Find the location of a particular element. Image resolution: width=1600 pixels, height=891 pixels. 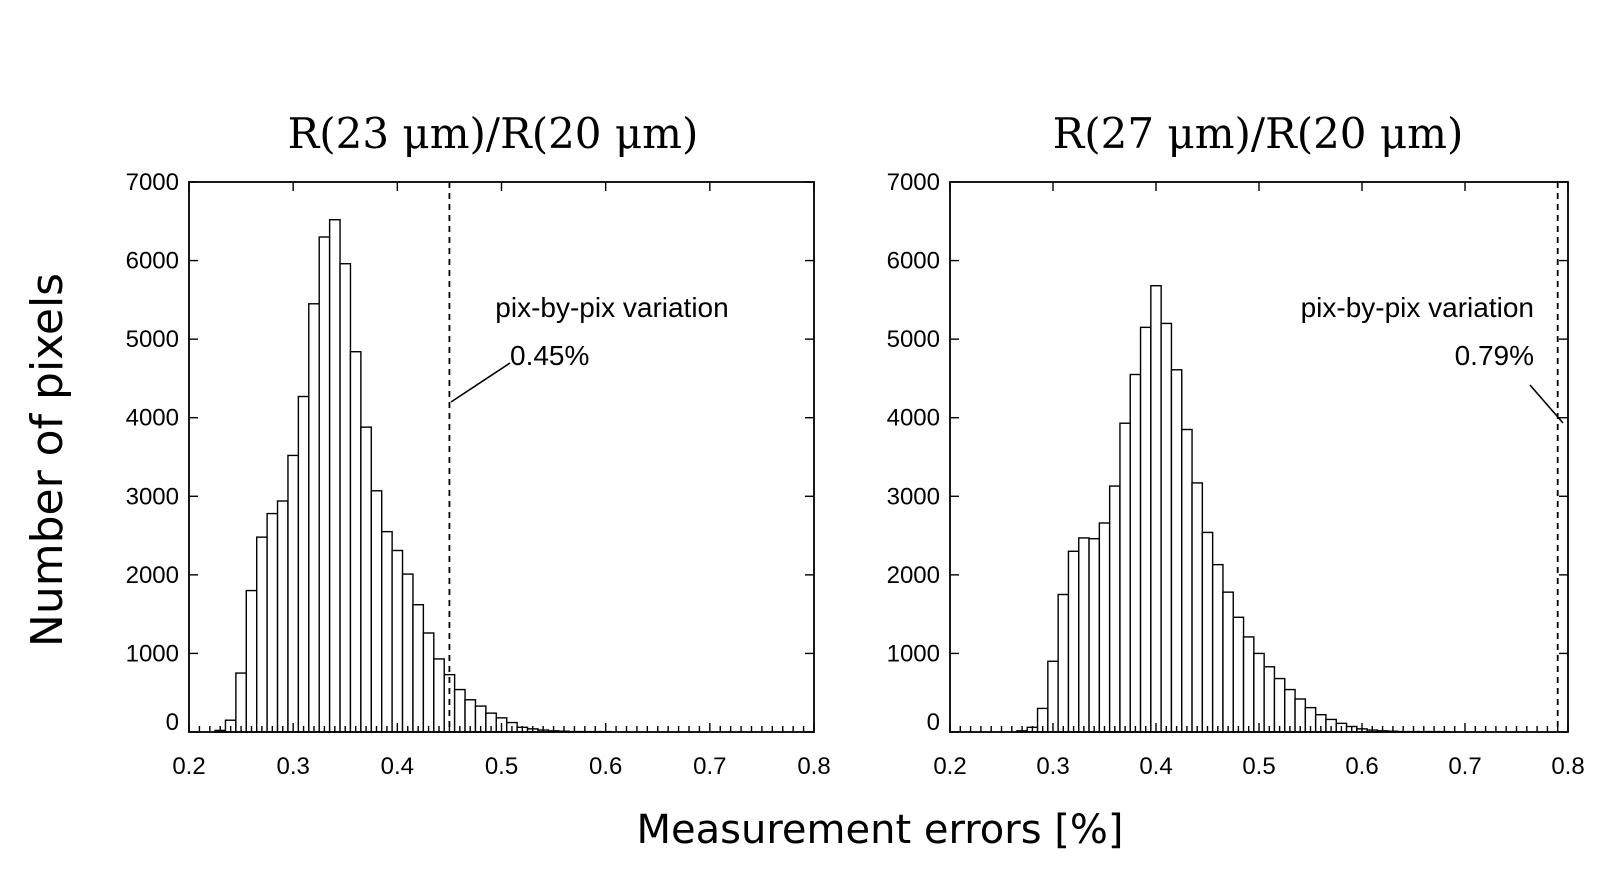

reference-value: 0.79% is located at coordinates (1494, 355).